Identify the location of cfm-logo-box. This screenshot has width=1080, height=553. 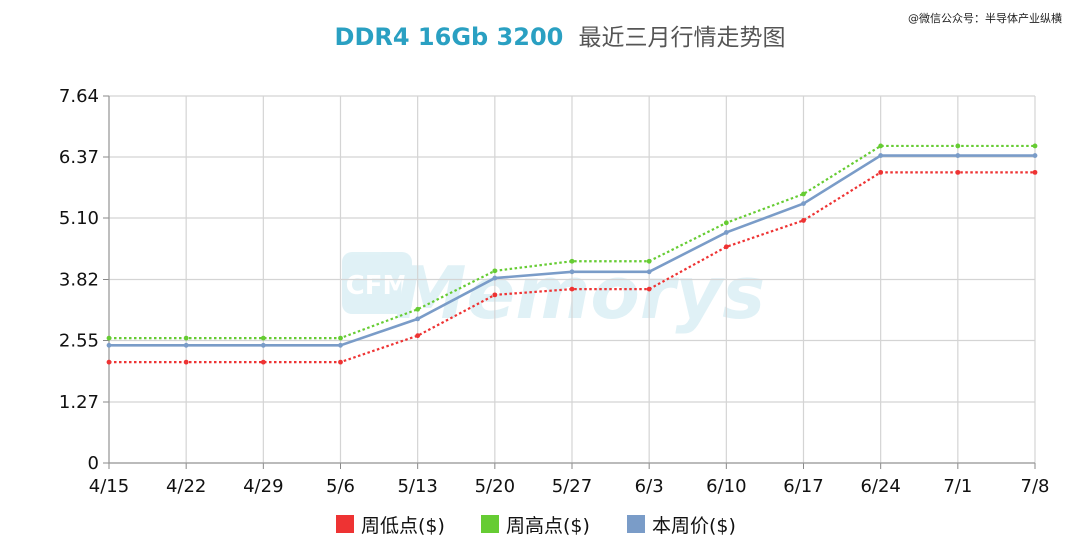
(377, 283).